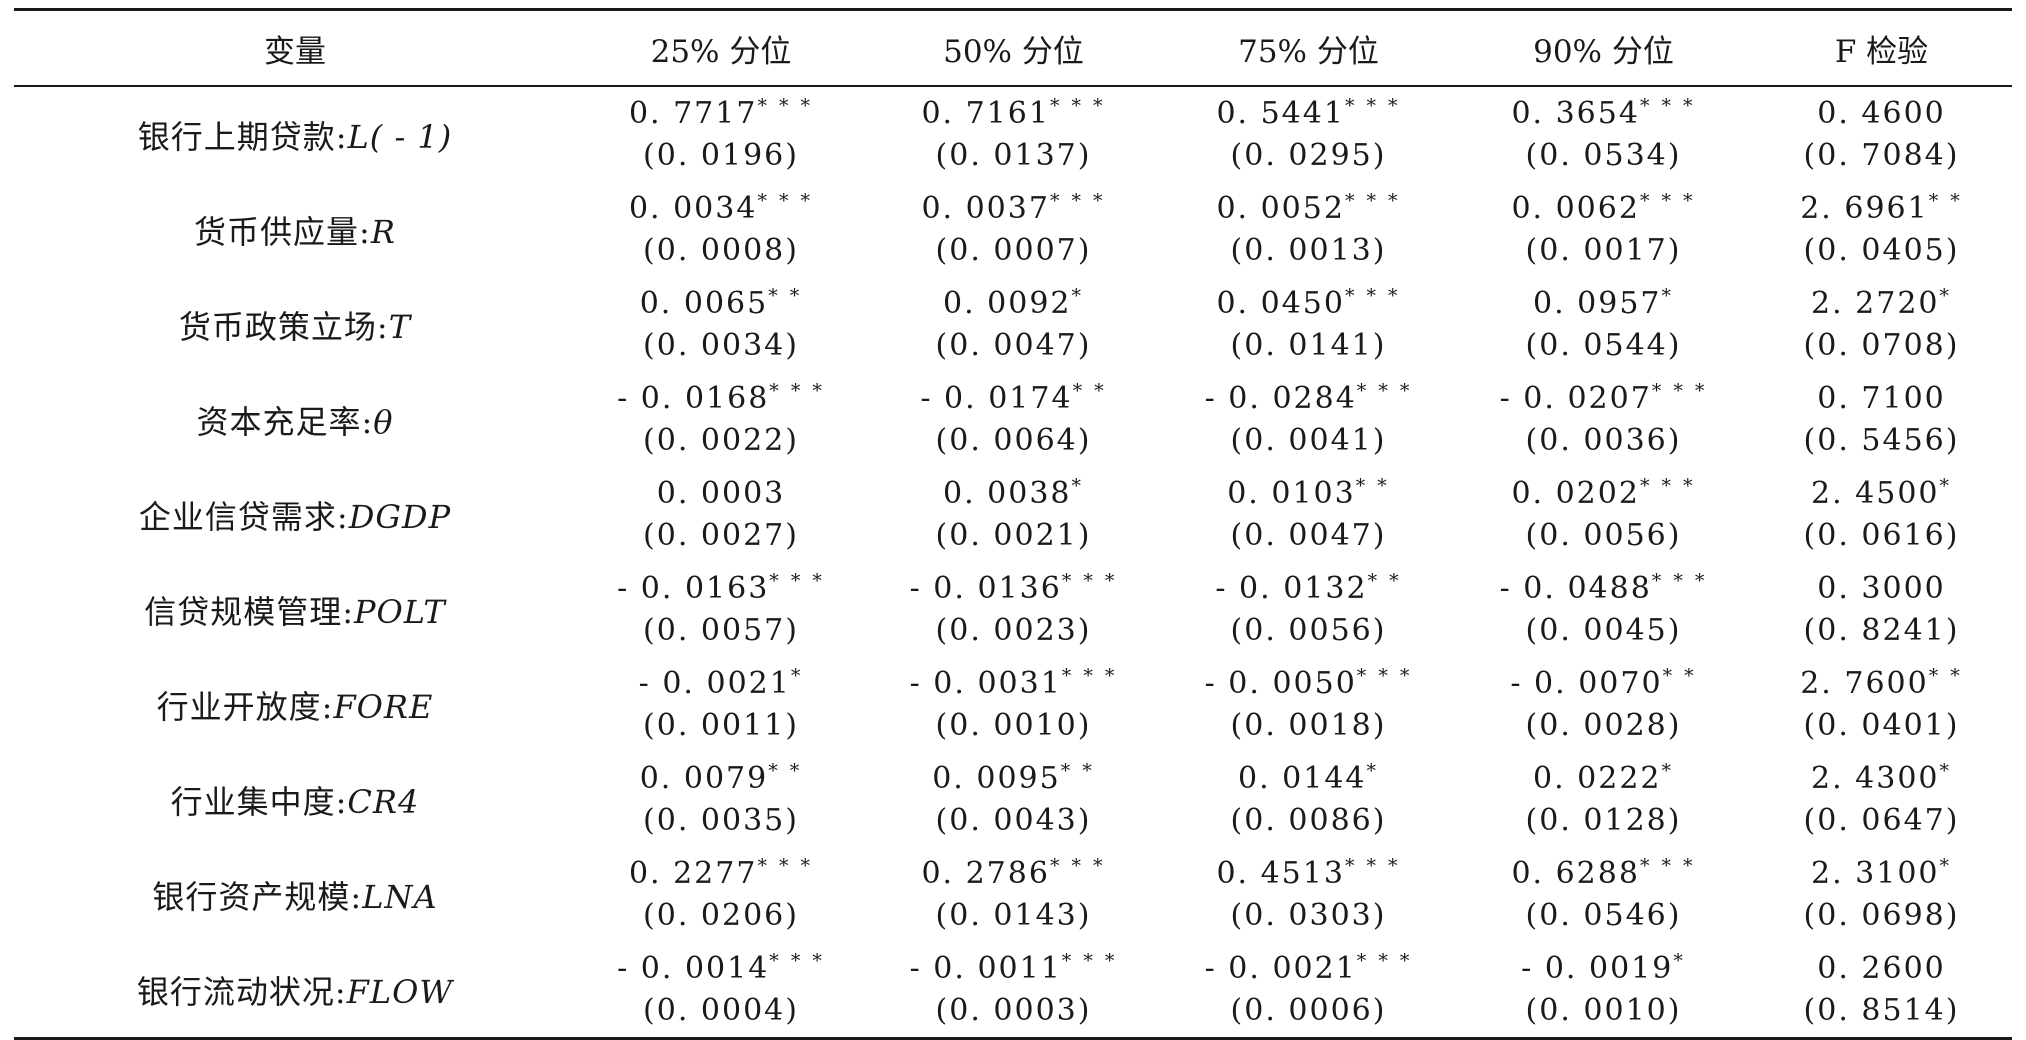  What do you see at coordinates (721, 324) in the screenshot?
I see `cell-q25: 0. 0065* * (0. 0034)` at bounding box center [721, 324].